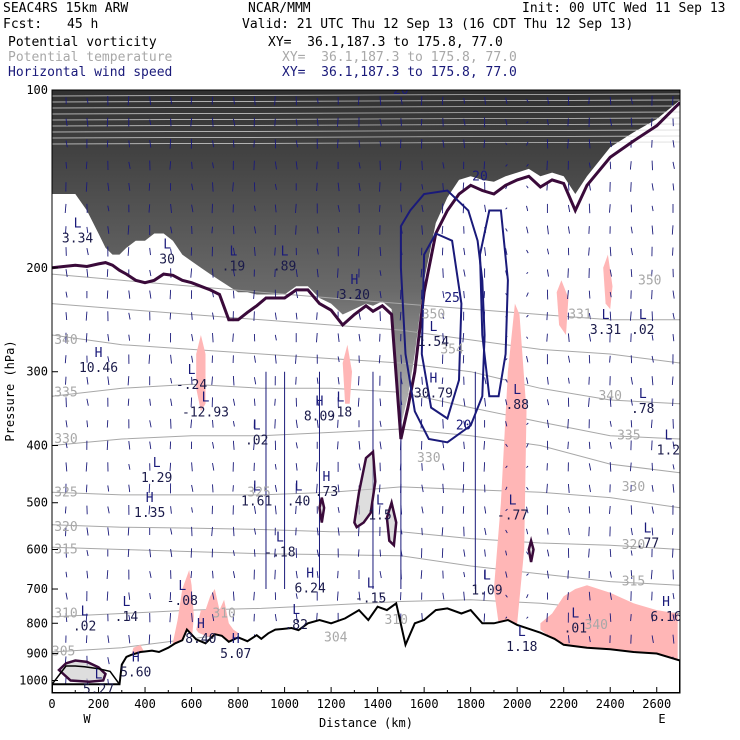 This screenshot has width=740, height=740. What do you see at coordinates (609, 396) in the screenshot?
I see `theta-label: 340` at bounding box center [609, 396].